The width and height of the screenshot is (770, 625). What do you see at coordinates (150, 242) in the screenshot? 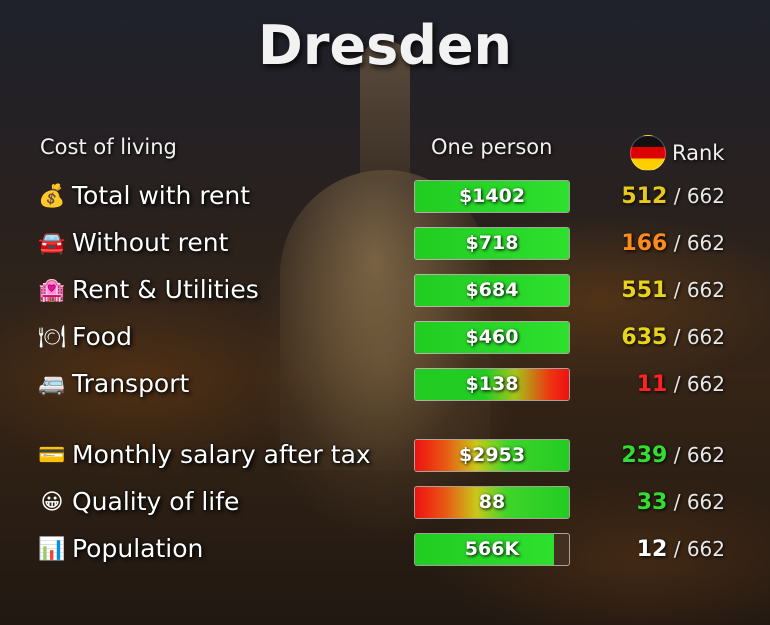
I see `stat-label: Without rent` at bounding box center [150, 242].